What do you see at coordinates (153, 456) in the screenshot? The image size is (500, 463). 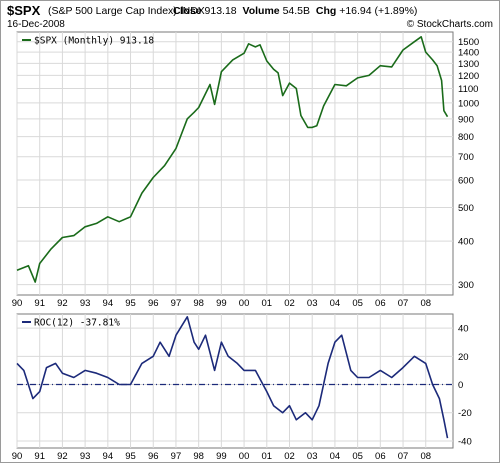 I see `roc-x-tick-label: 96` at bounding box center [153, 456].